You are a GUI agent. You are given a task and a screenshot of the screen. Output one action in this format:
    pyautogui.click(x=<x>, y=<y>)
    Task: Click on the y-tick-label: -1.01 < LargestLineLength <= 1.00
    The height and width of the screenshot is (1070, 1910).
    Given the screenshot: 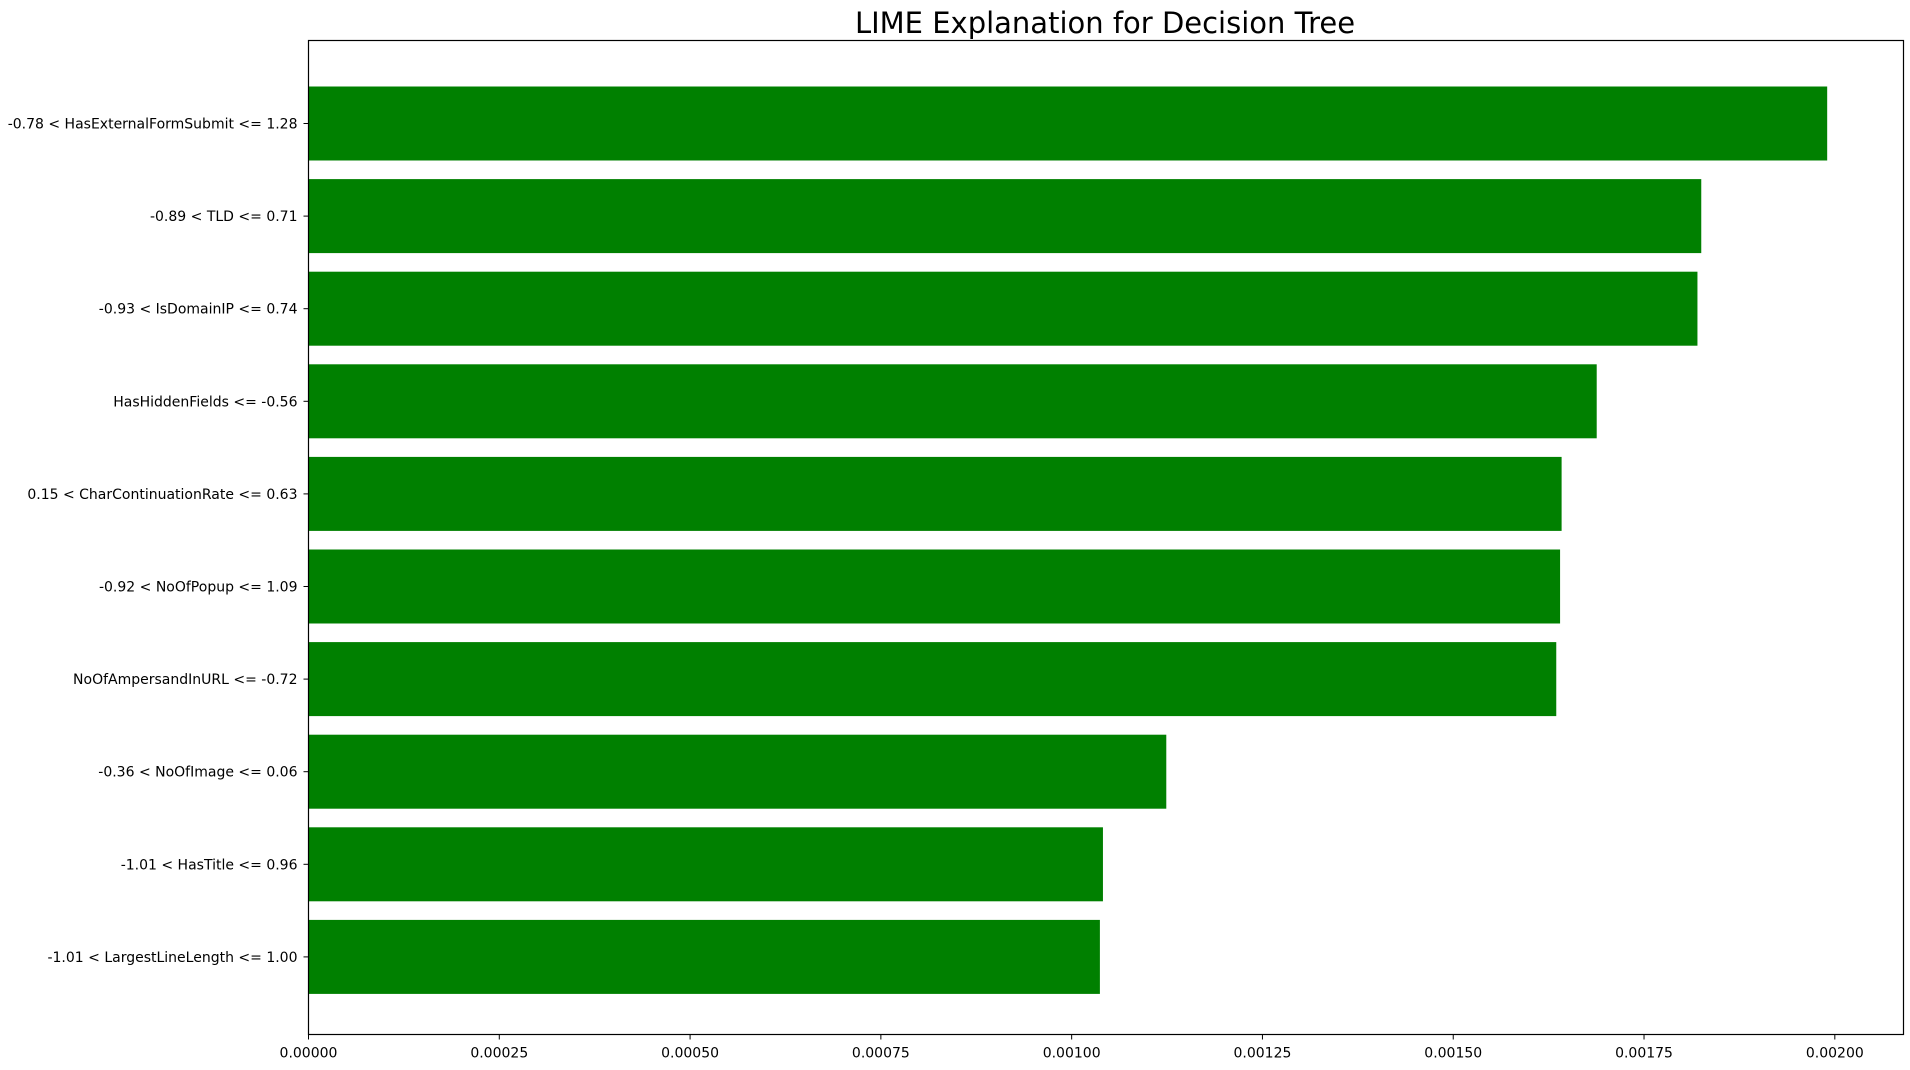 What is the action you would take?
    pyautogui.click(x=172, y=958)
    